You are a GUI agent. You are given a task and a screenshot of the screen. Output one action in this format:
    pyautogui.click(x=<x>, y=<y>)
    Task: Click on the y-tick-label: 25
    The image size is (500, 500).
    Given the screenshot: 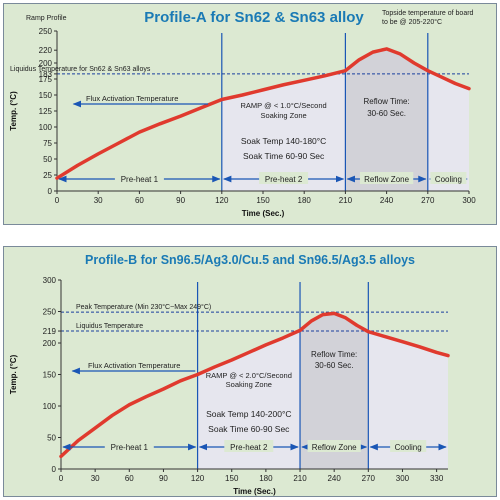 What is the action you would take?
    pyautogui.click(x=47, y=175)
    